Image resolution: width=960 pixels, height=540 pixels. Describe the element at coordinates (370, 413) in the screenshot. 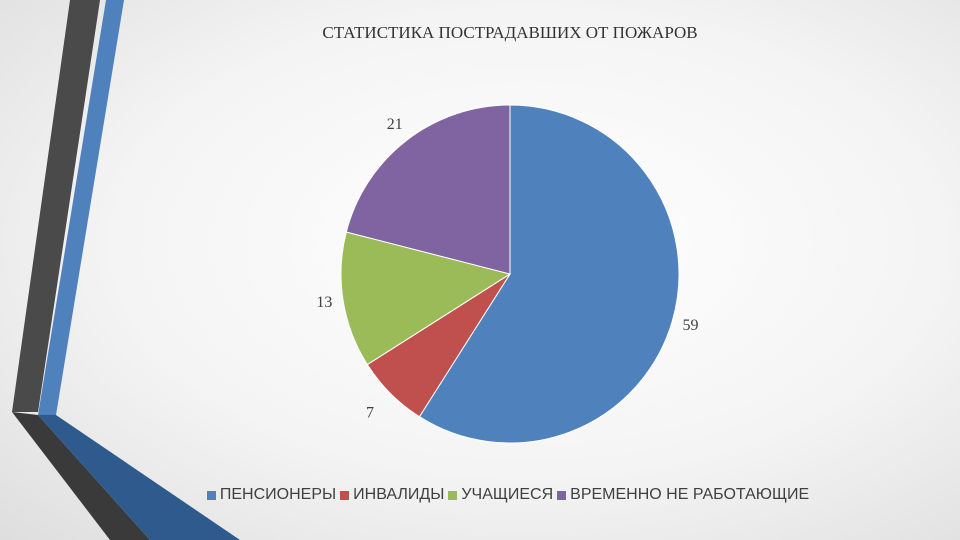

I see `data-label: 7` at that location.